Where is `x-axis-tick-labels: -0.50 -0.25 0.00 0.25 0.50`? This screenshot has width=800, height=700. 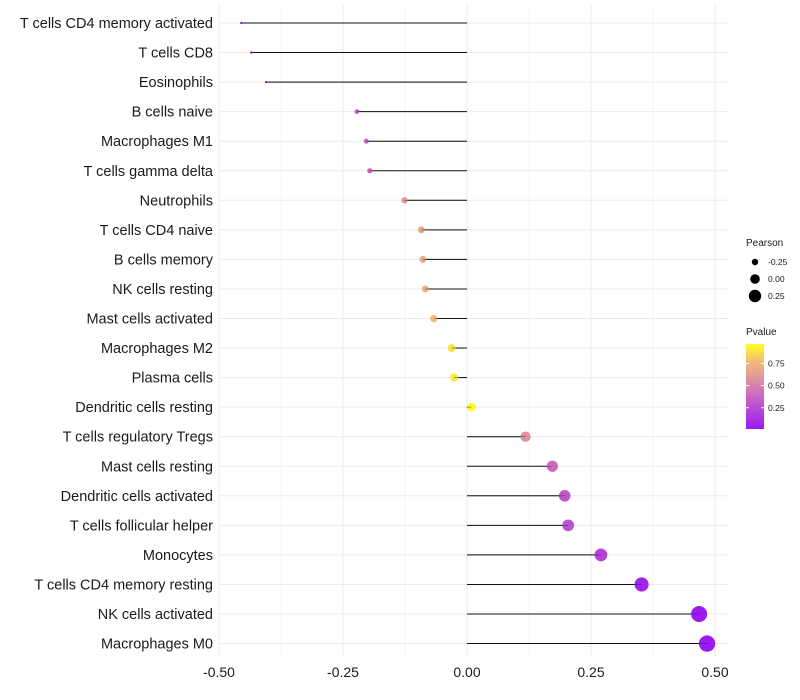 x-axis-tick-labels: -0.50 -0.25 0.00 0.25 0.50 is located at coordinates (466, 672).